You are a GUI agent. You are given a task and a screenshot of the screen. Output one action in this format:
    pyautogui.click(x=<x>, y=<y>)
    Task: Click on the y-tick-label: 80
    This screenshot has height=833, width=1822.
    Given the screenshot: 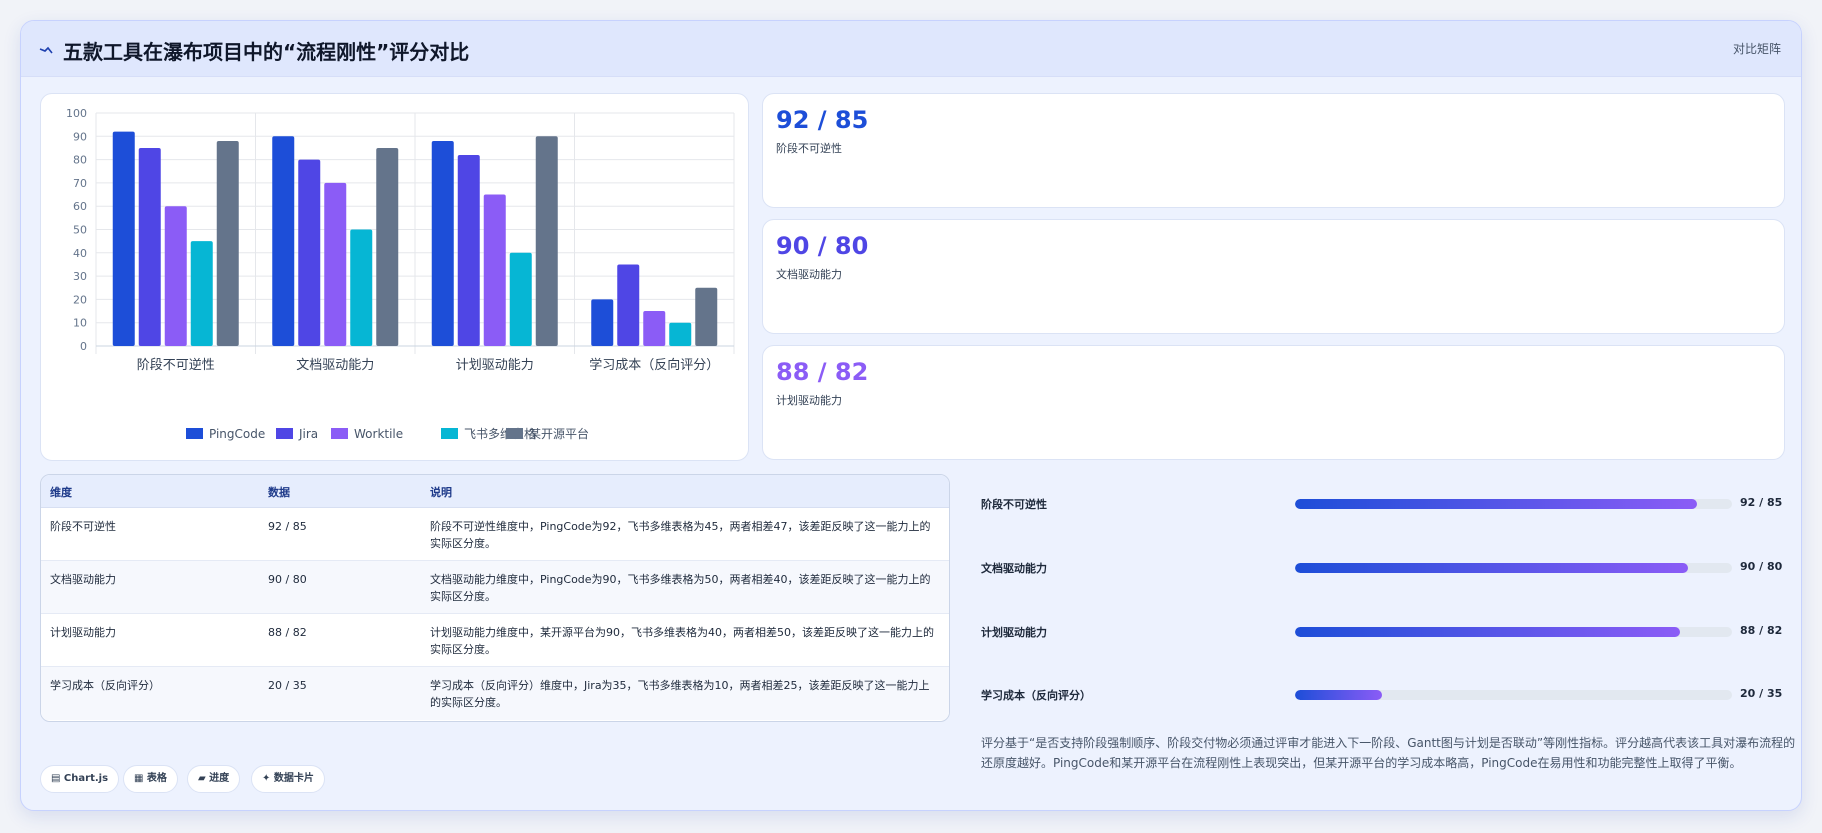 What is the action you would take?
    pyautogui.click(x=80, y=160)
    